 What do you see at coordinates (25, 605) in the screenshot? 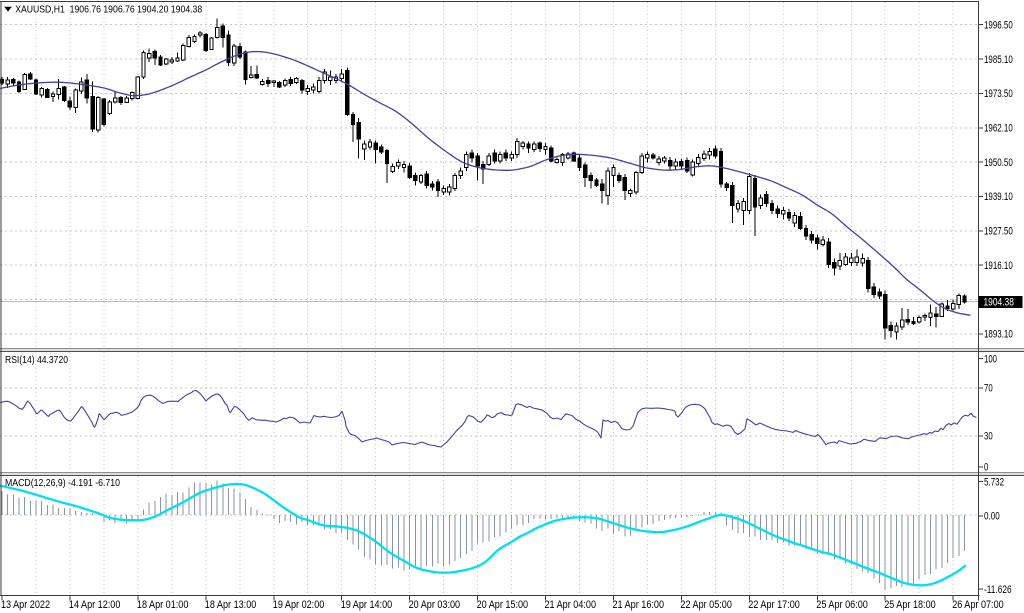
I see `svg-text: 13 Apr 2022` at bounding box center [25, 605].